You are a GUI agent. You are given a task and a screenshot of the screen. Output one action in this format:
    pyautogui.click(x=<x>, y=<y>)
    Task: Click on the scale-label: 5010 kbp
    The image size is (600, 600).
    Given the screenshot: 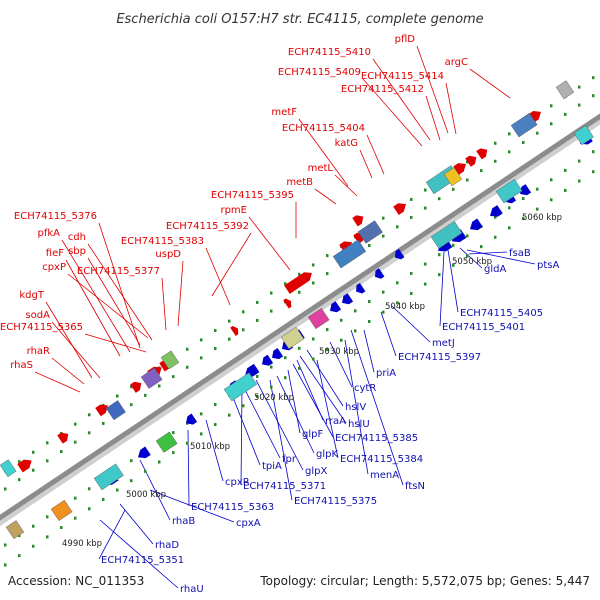 What is the action you would take?
    pyautogui.click(x=210, y=447)
    